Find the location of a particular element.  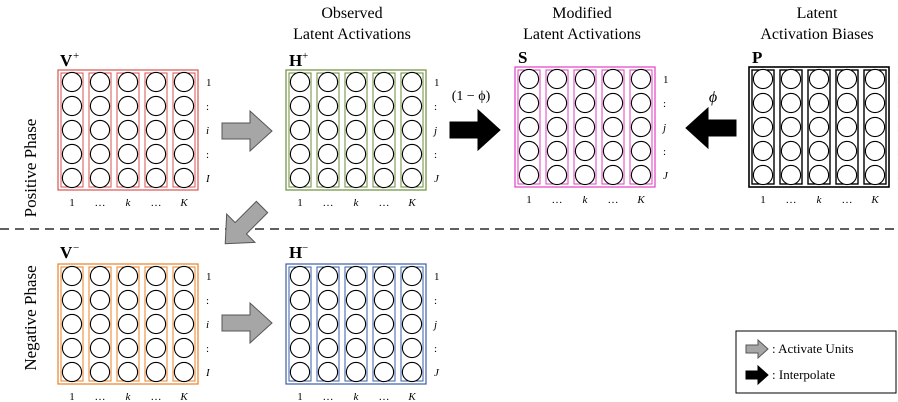

matrix-letter: H is located at coordinates (295, 252).